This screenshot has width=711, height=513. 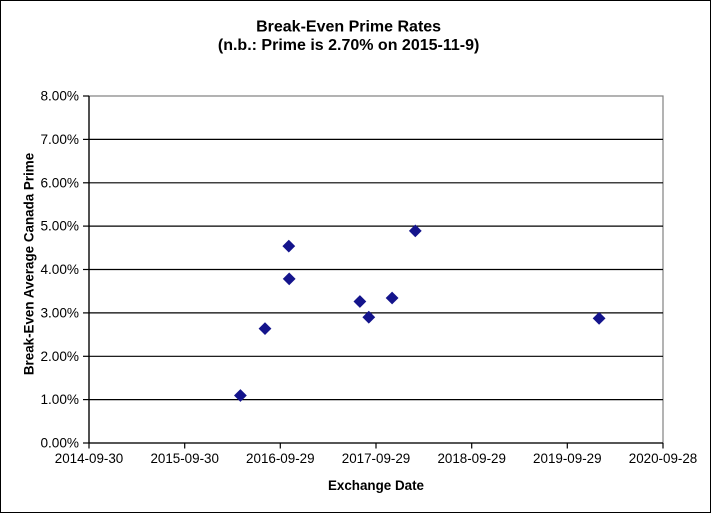 I want to click on svg-text: 2019-09-29, so click(x=567, y=458).